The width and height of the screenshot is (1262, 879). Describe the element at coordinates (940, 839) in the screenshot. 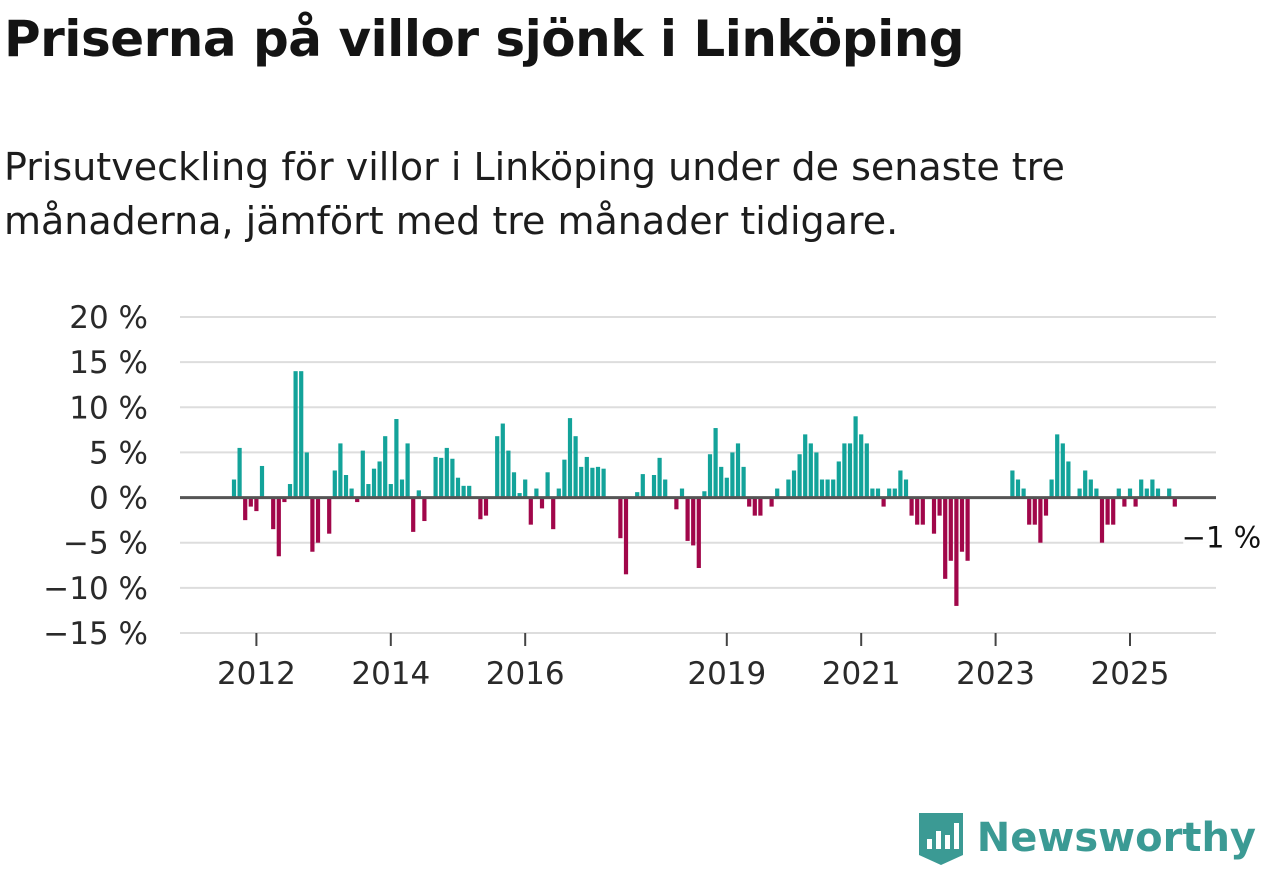

I see `newsworthy-logo-icon` at that location.